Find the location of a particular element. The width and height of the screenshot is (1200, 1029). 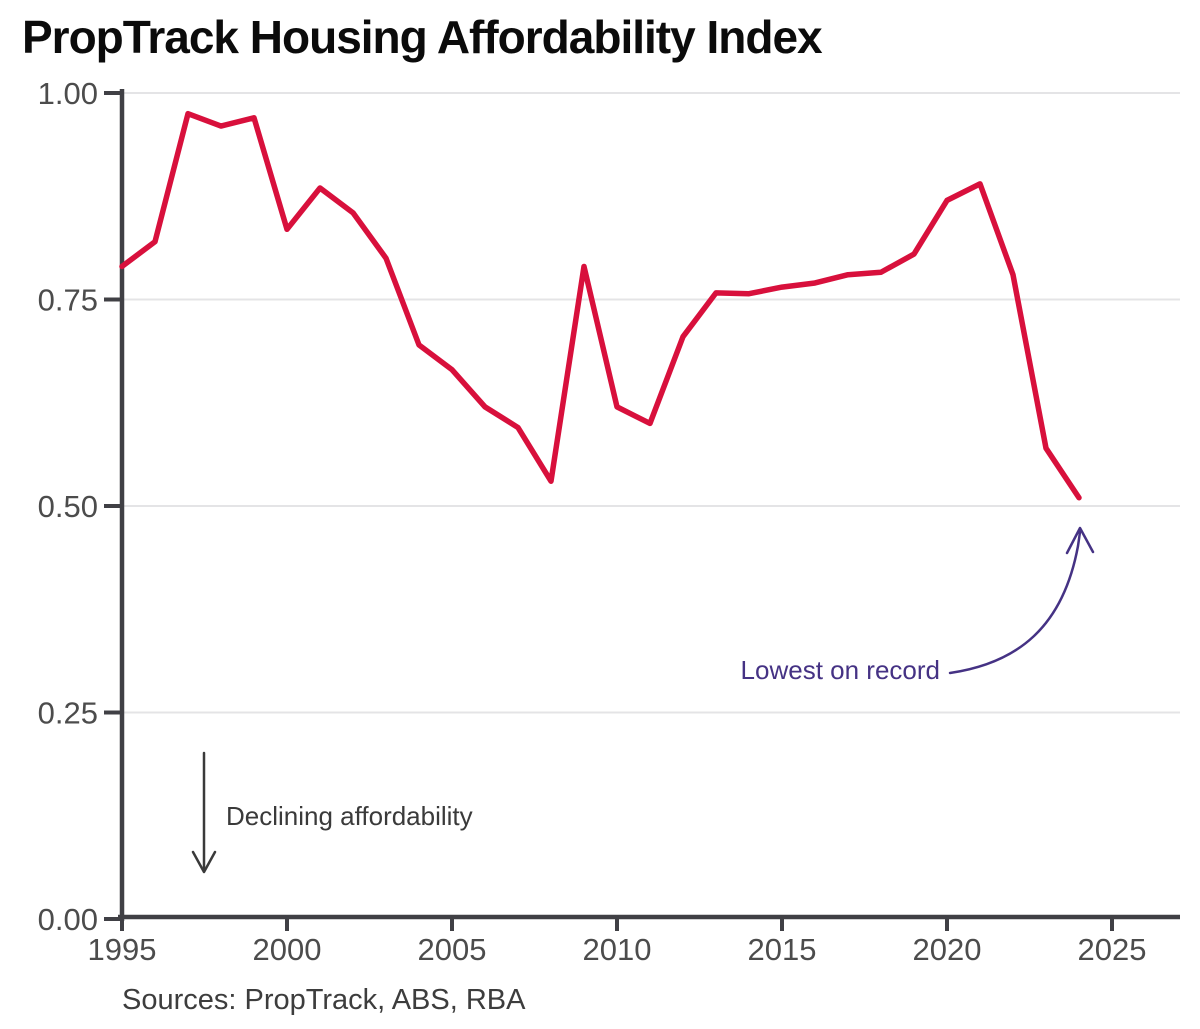

y-tick-label: 1.00 is located at coordinates (68, 93).